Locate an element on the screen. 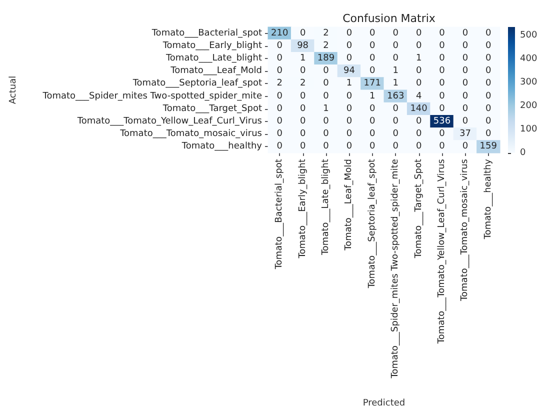 This screenshot has height=412, width=541. y-tick-label: Tomato___Tomato_Yellow_Leaf_Curl_Virus is located at coordinates (169, 121).